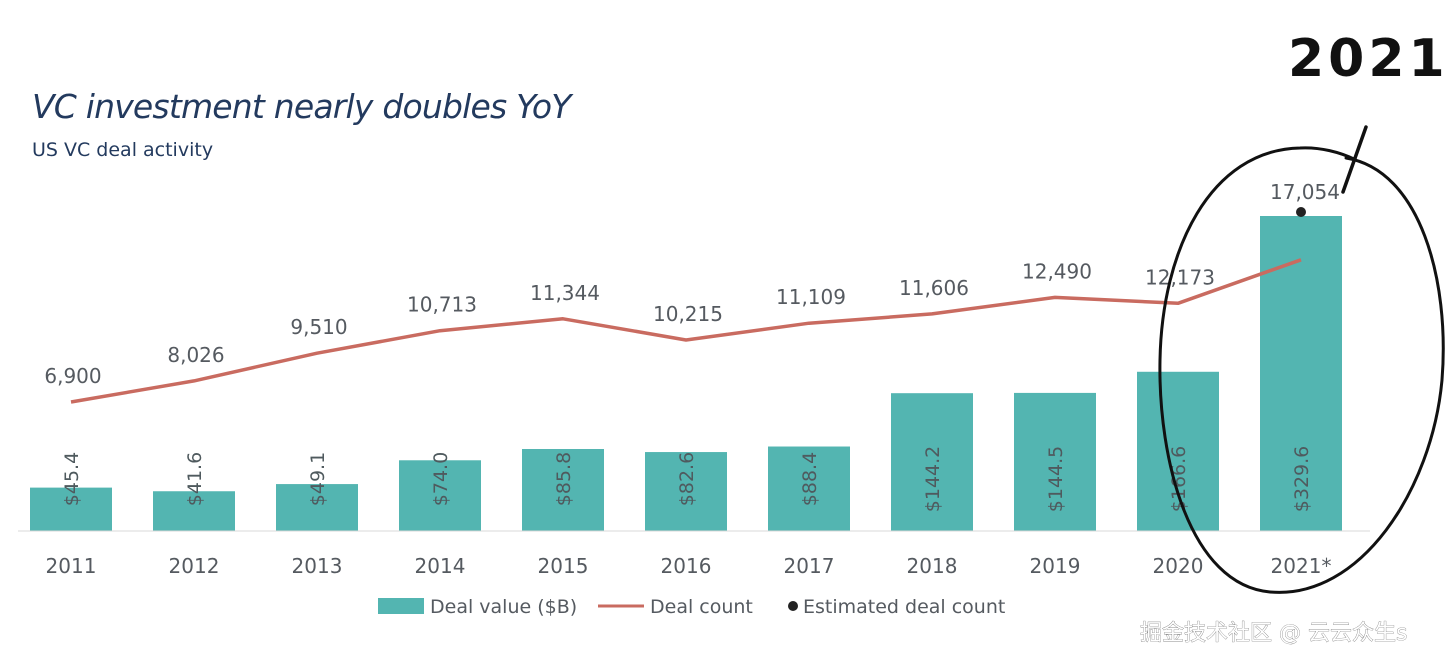  I want to click on bar-2017, so click(809, 488).